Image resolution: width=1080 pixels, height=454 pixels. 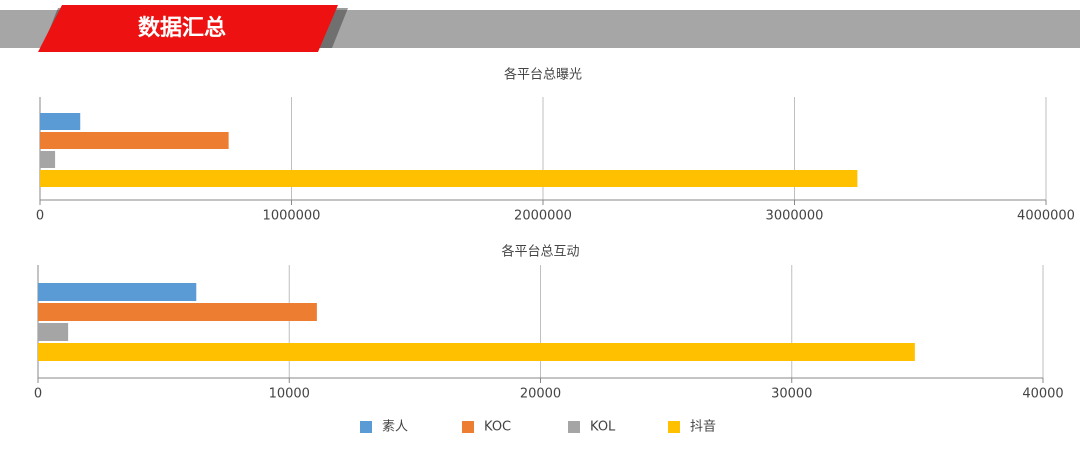 What do you see at coordinates (395, 427) in the screenshot?
I see `legend-label: 素人` at bounding box center [395, 427].